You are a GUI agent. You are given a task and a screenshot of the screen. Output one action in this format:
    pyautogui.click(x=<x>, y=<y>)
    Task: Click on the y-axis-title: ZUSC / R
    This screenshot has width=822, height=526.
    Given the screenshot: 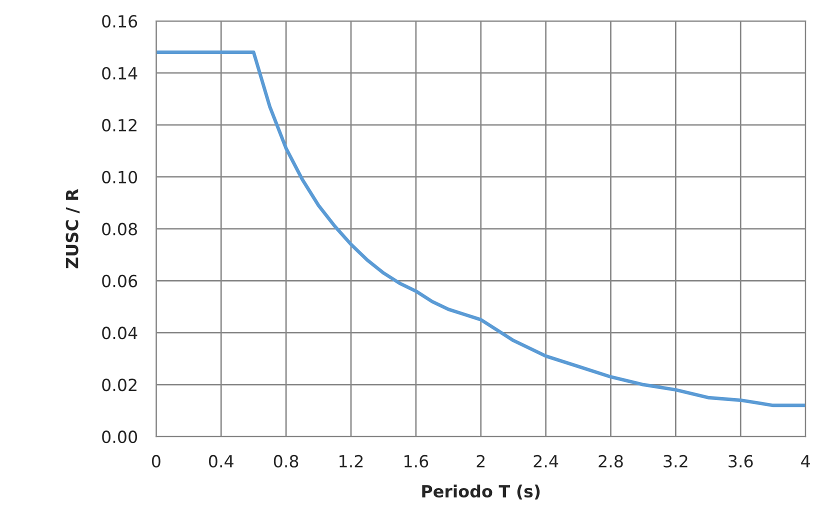 What is the action you would take?
    pyautogui.click(x=73, y=228)
    